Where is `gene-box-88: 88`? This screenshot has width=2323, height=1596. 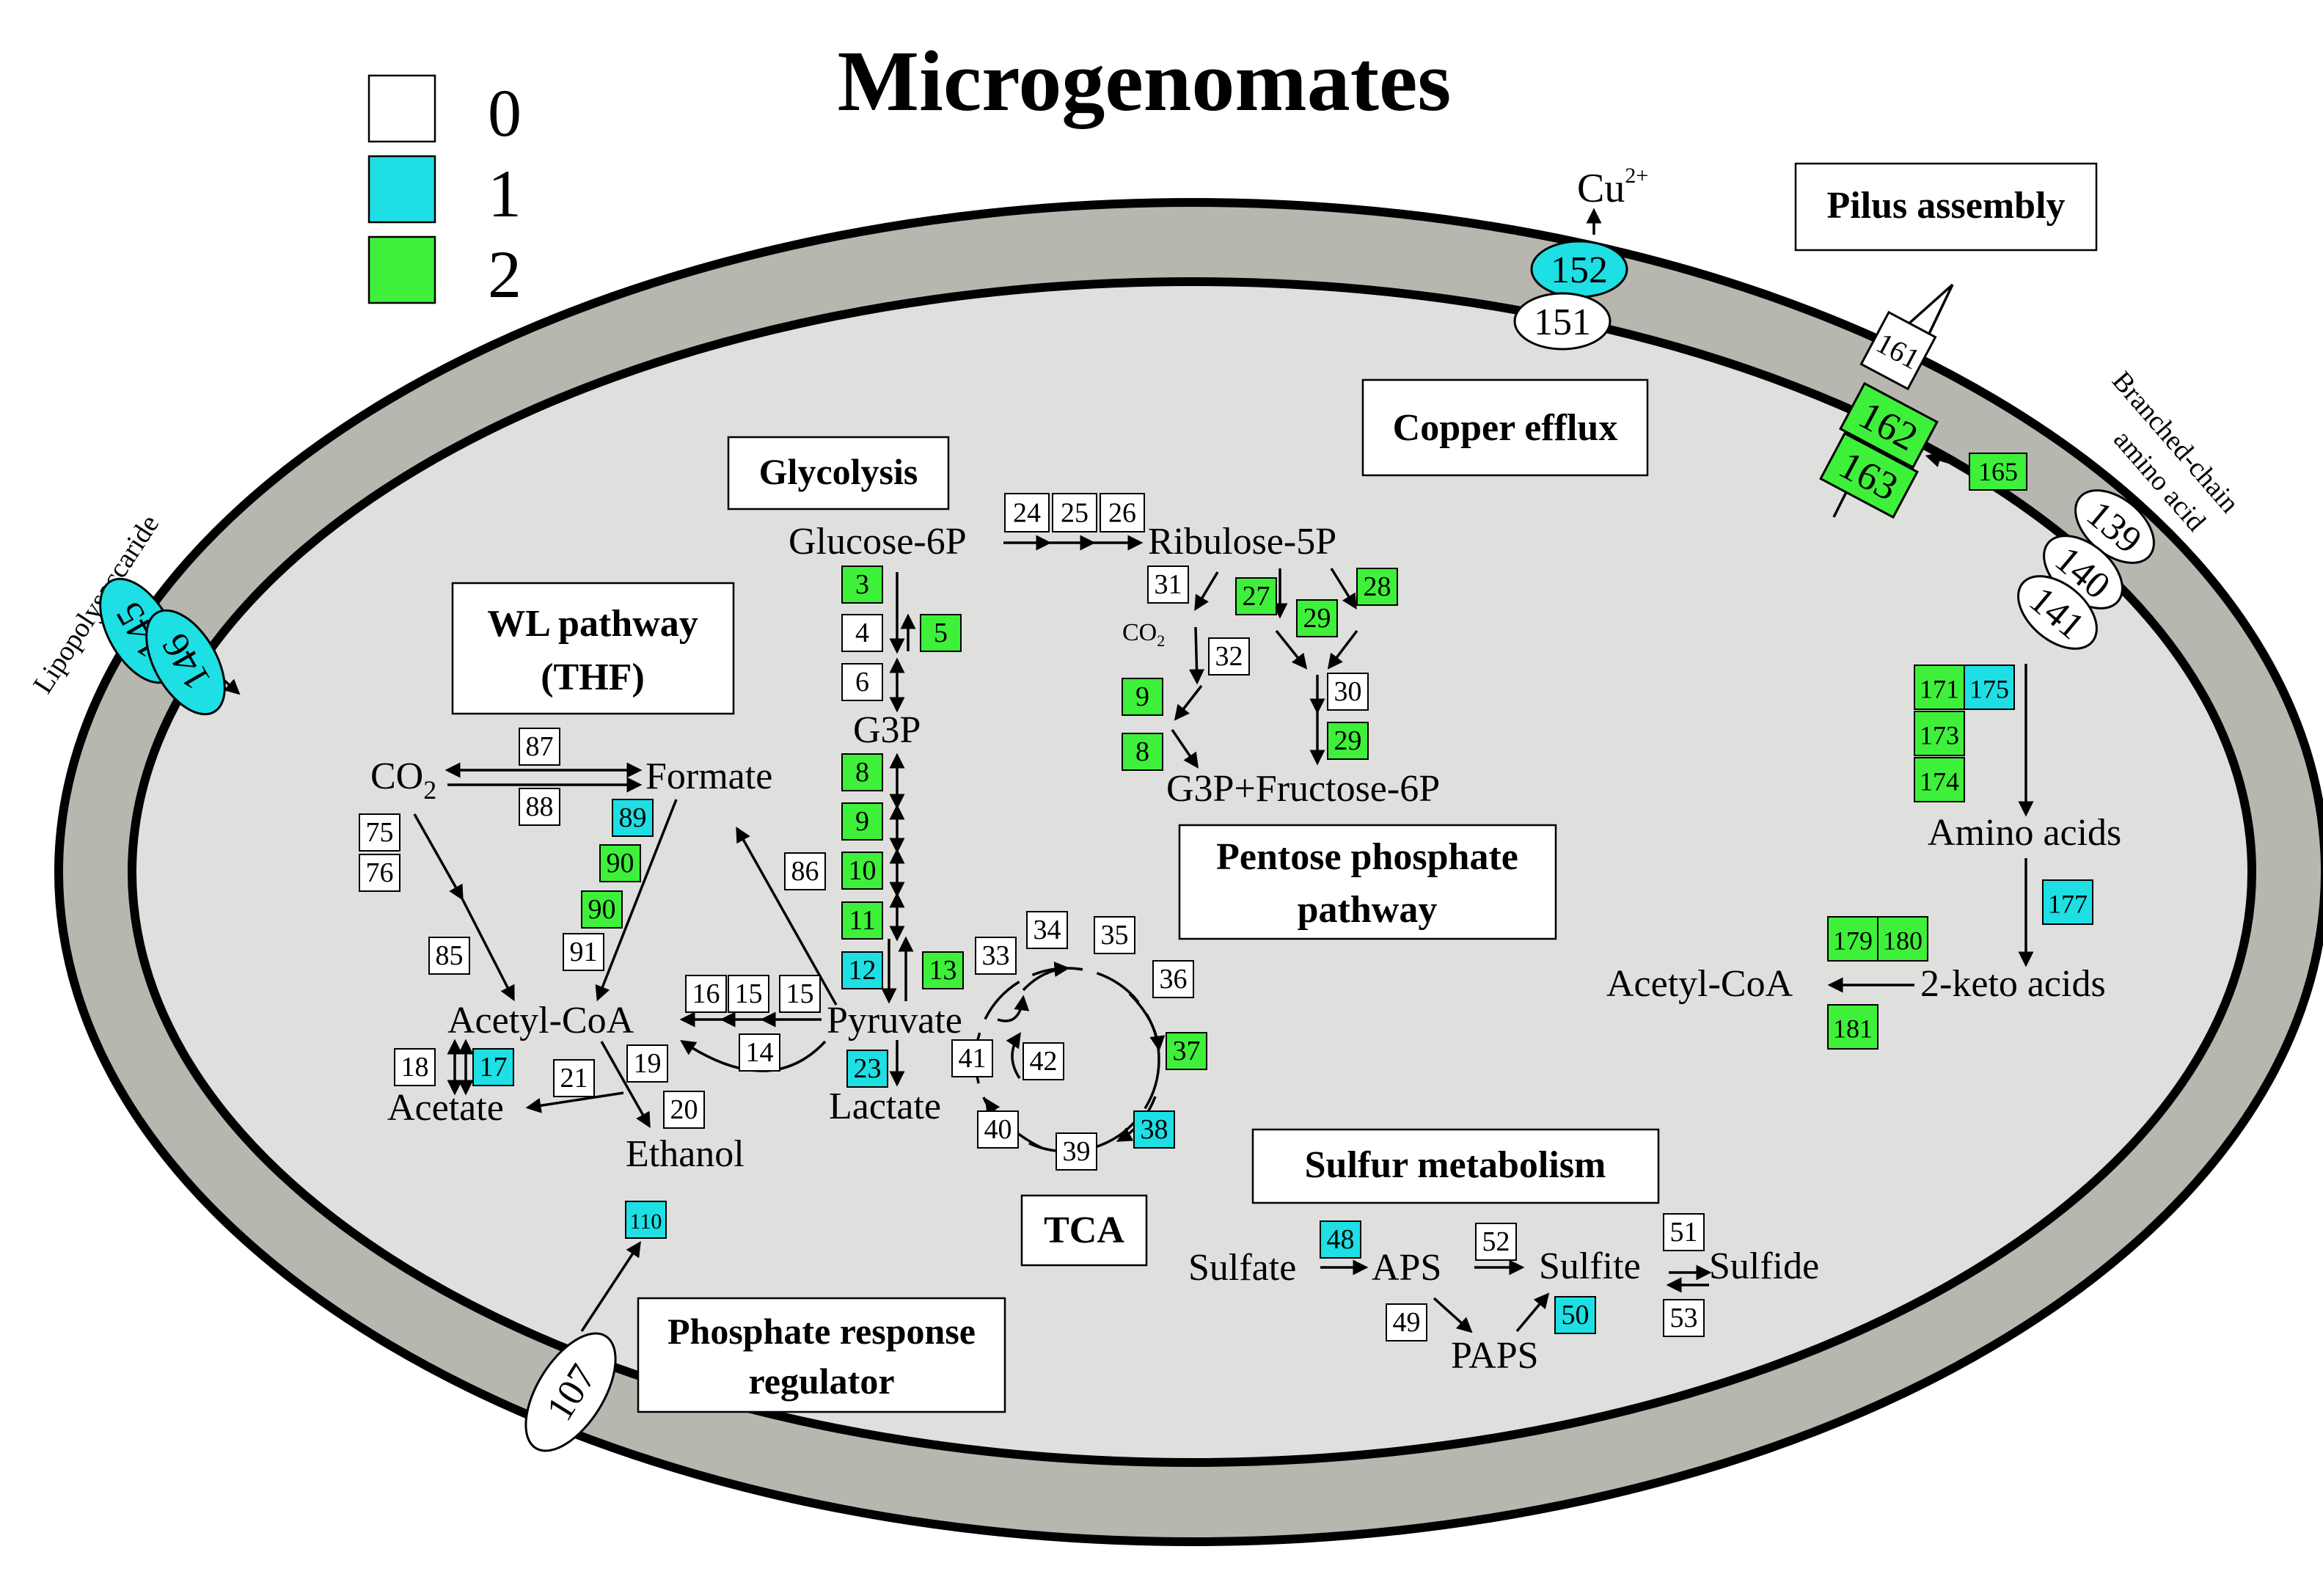 gene-box-88: 88 is located at coordinates (540, 807).